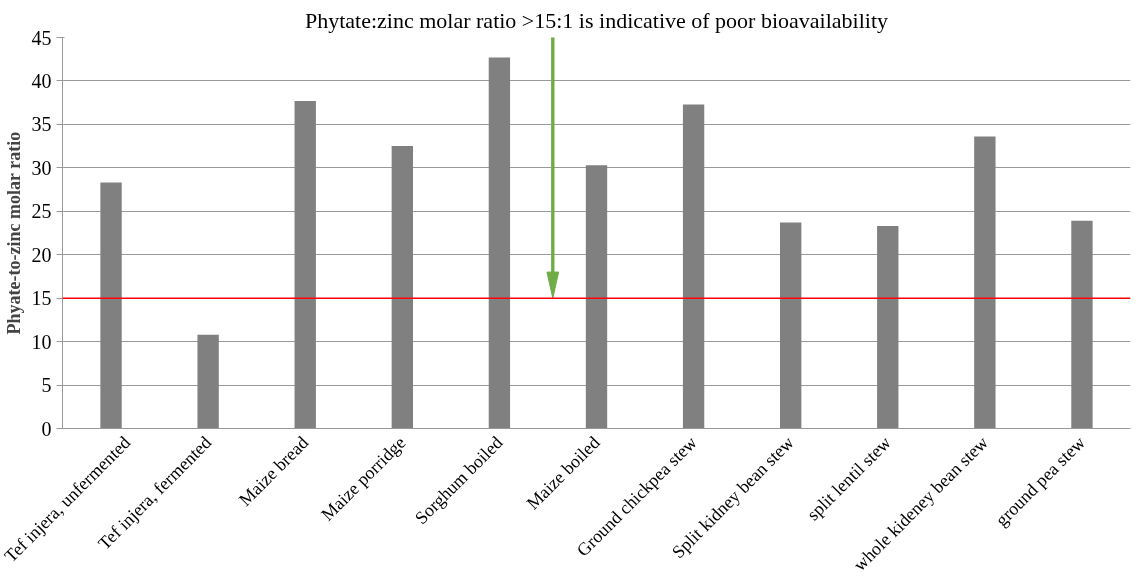 This screenshot has height=588, width=1144. I want to click on y-tick-label: 25, so click(41, 211).